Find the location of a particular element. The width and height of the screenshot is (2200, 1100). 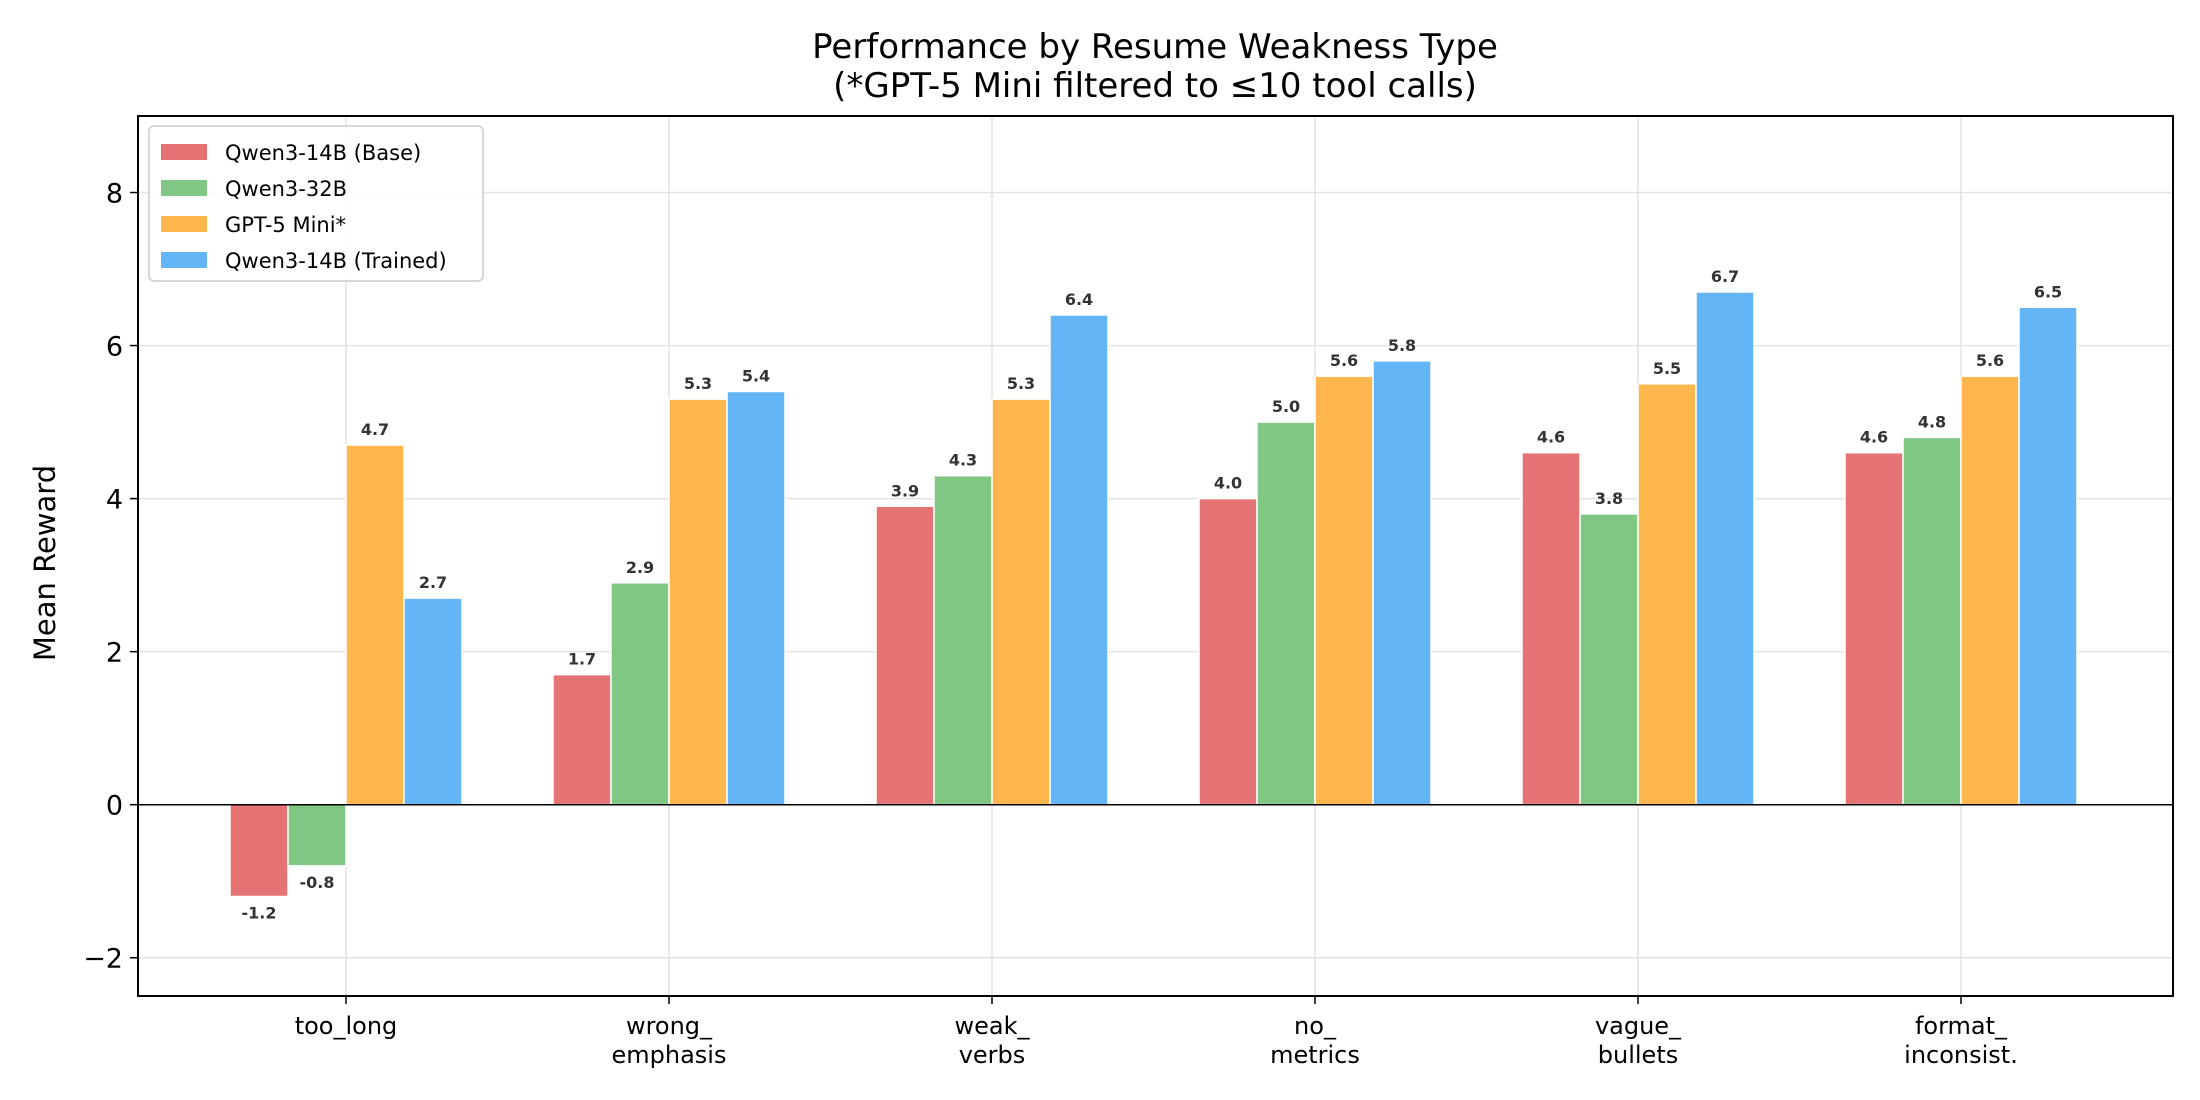

legend-box is located at coordinates (316, 203).